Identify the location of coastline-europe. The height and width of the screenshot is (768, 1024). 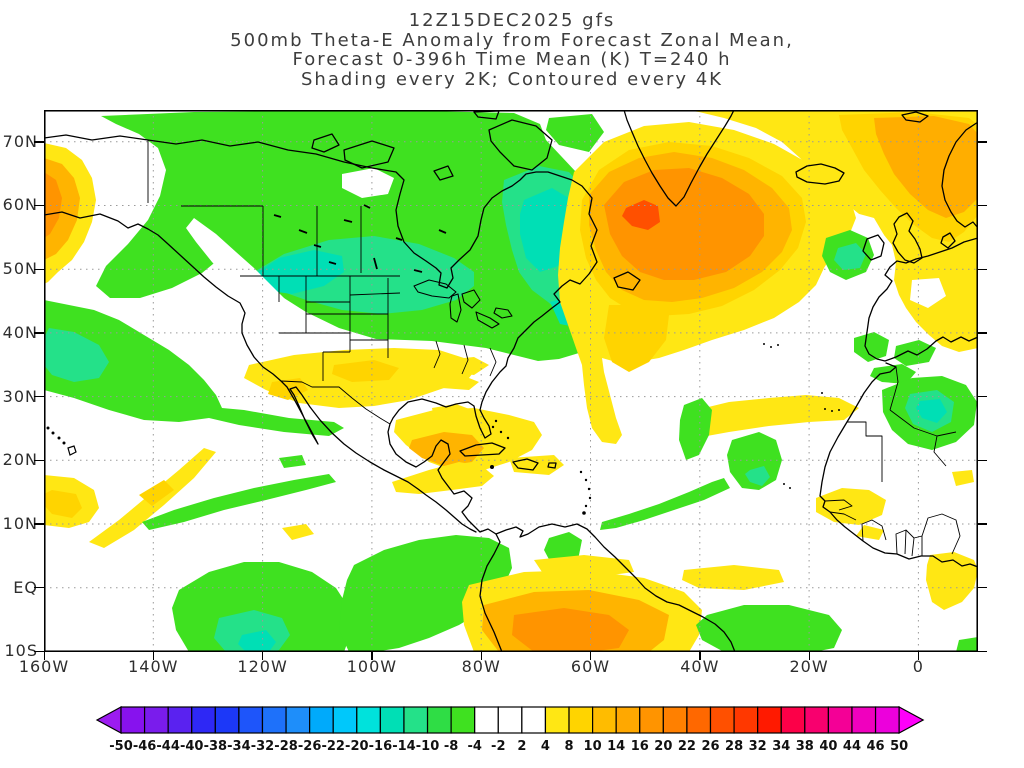
(921, 241).